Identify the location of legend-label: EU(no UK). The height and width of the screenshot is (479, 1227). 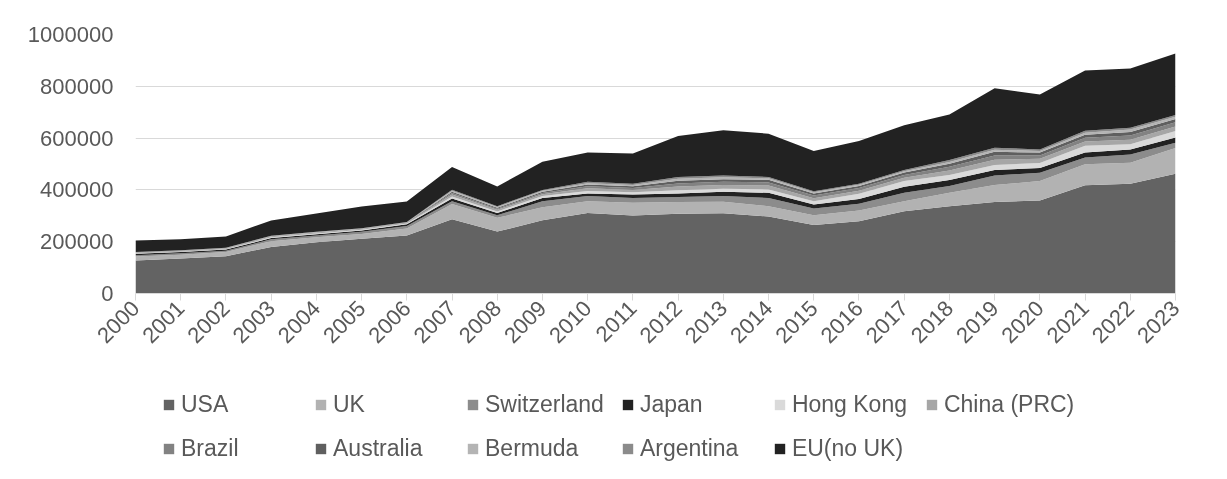
(848, 448).